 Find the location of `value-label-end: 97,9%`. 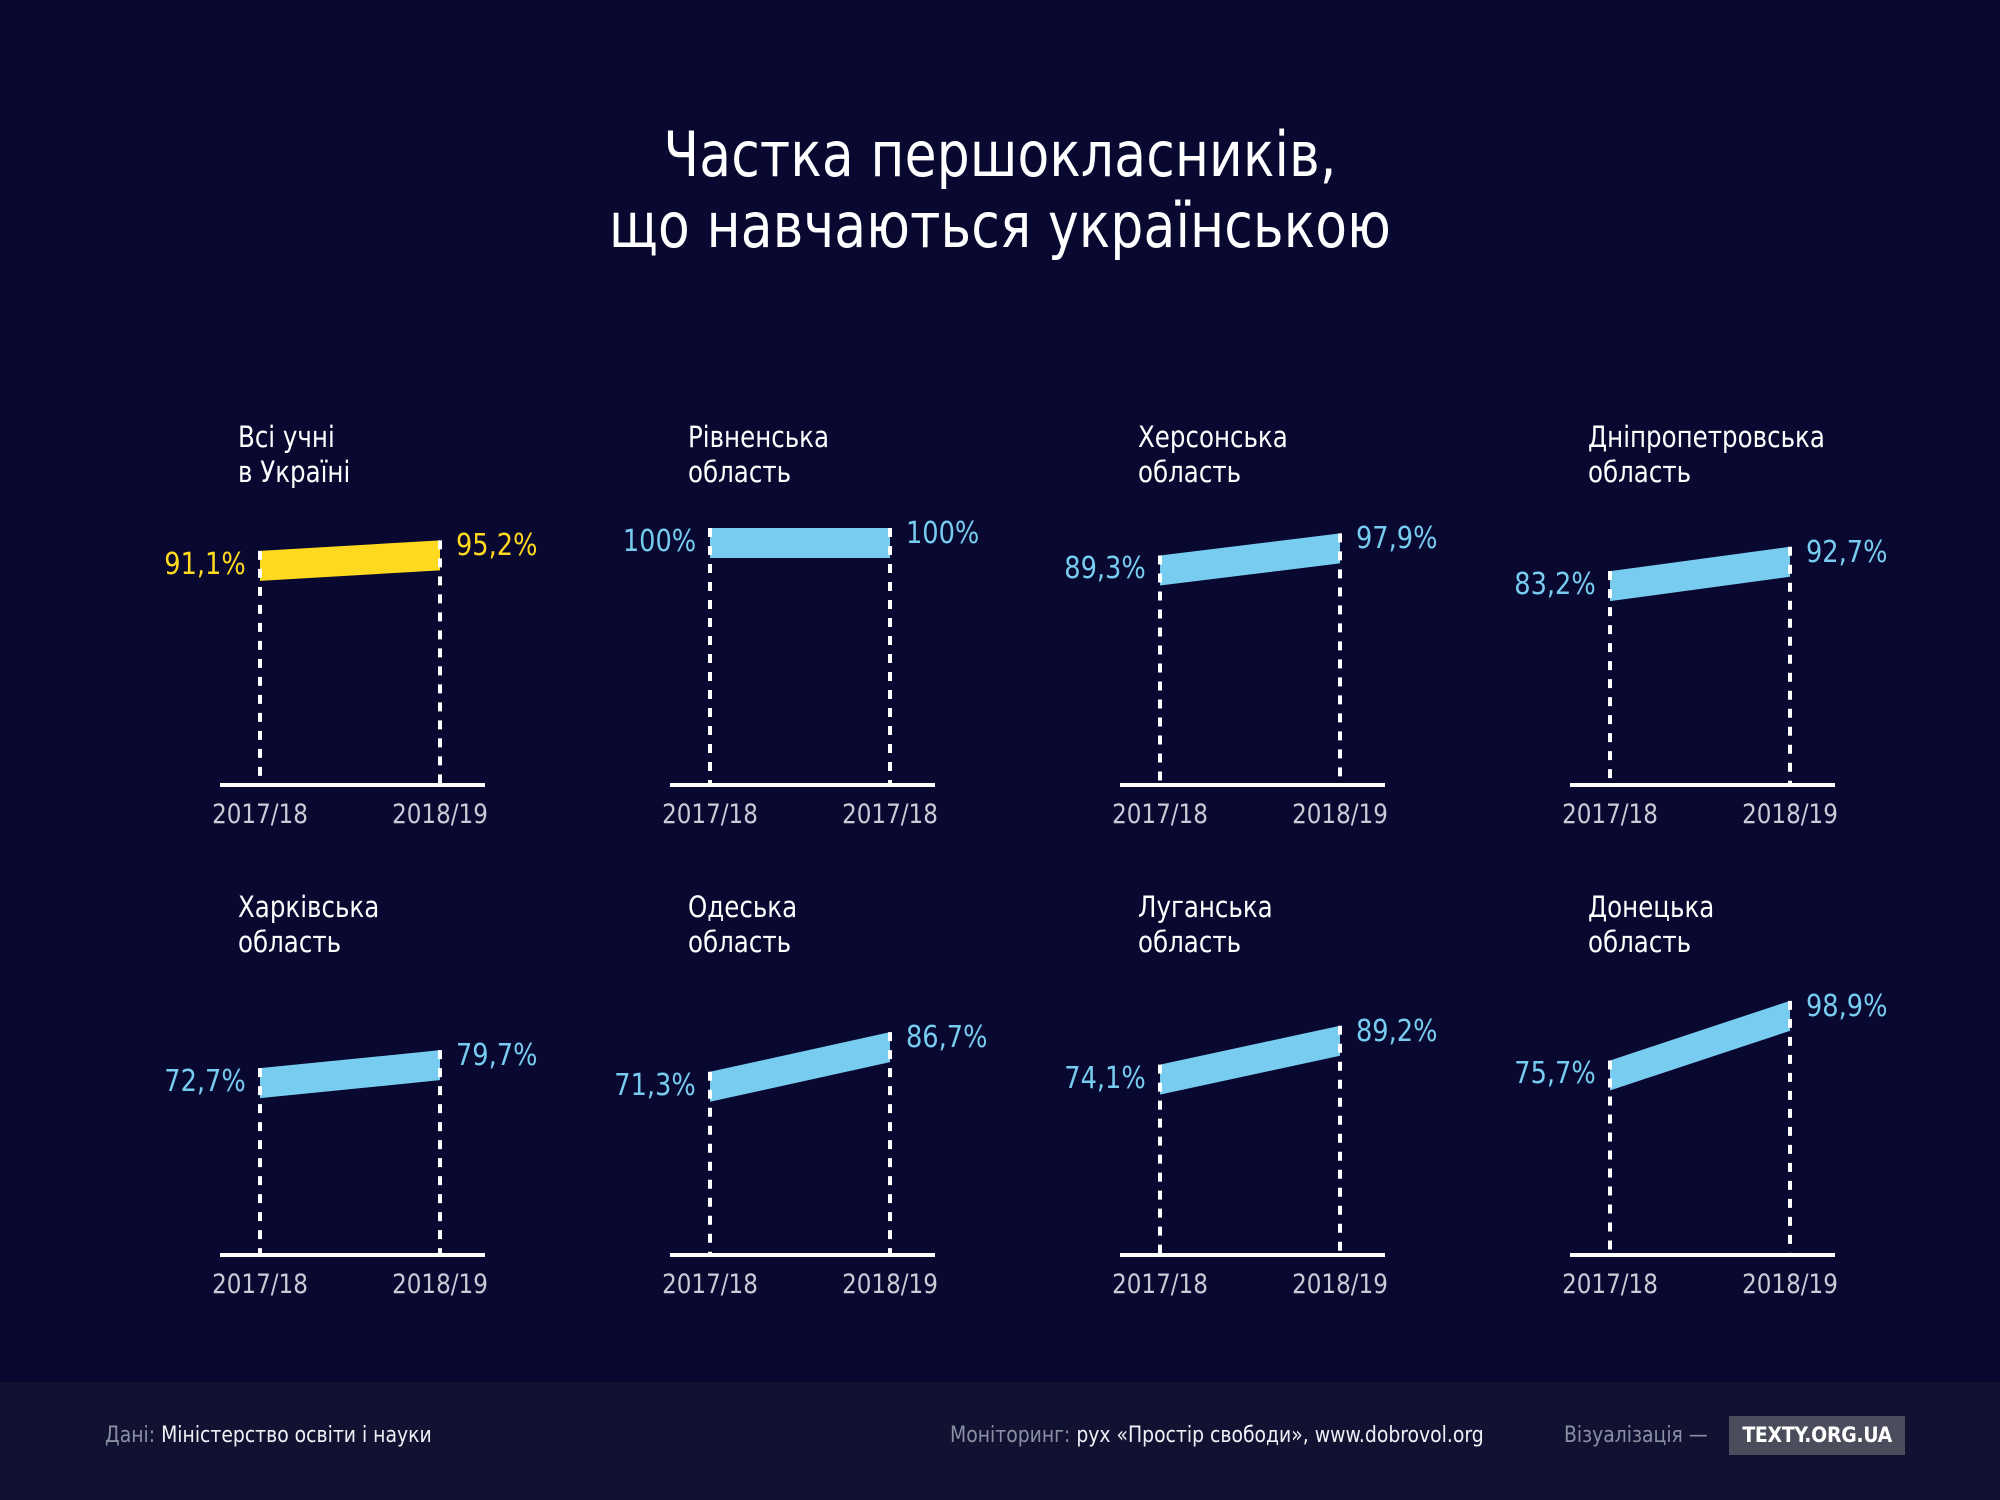

value-label-end: 97,9% is located at coordinates (1397, 539).